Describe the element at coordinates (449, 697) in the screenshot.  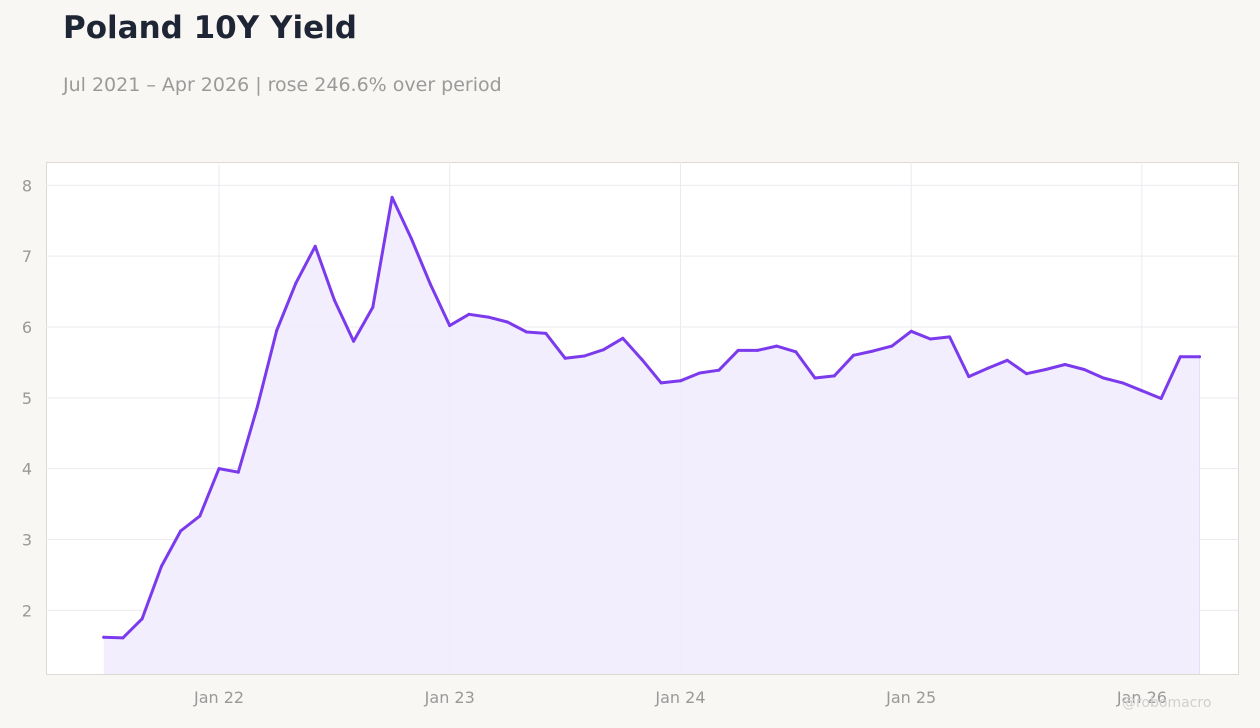
I see `x-tick-label: Jan 23` at that location.